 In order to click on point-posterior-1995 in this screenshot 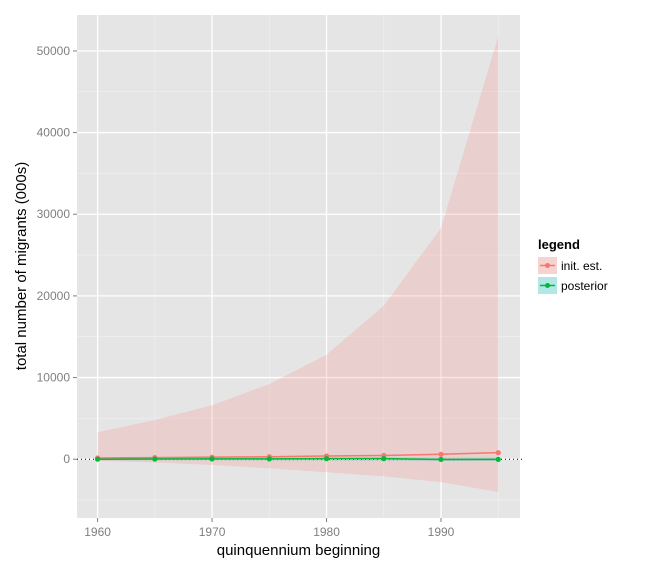, I will do `click(498, 459)`.